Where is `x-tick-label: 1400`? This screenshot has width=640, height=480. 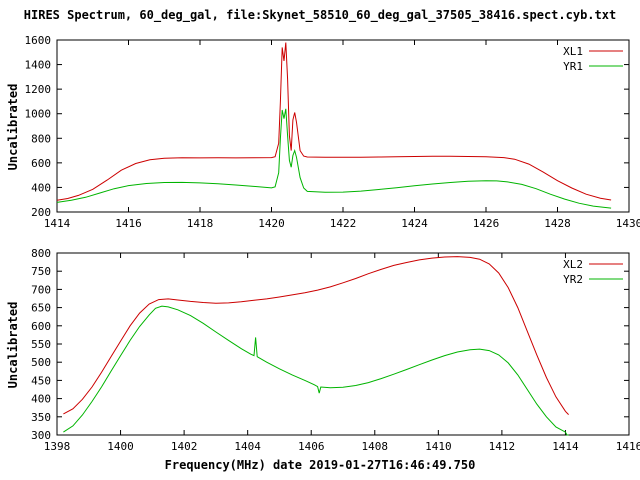
x-tick-label: 1400 is located at coordinates (120, 446).